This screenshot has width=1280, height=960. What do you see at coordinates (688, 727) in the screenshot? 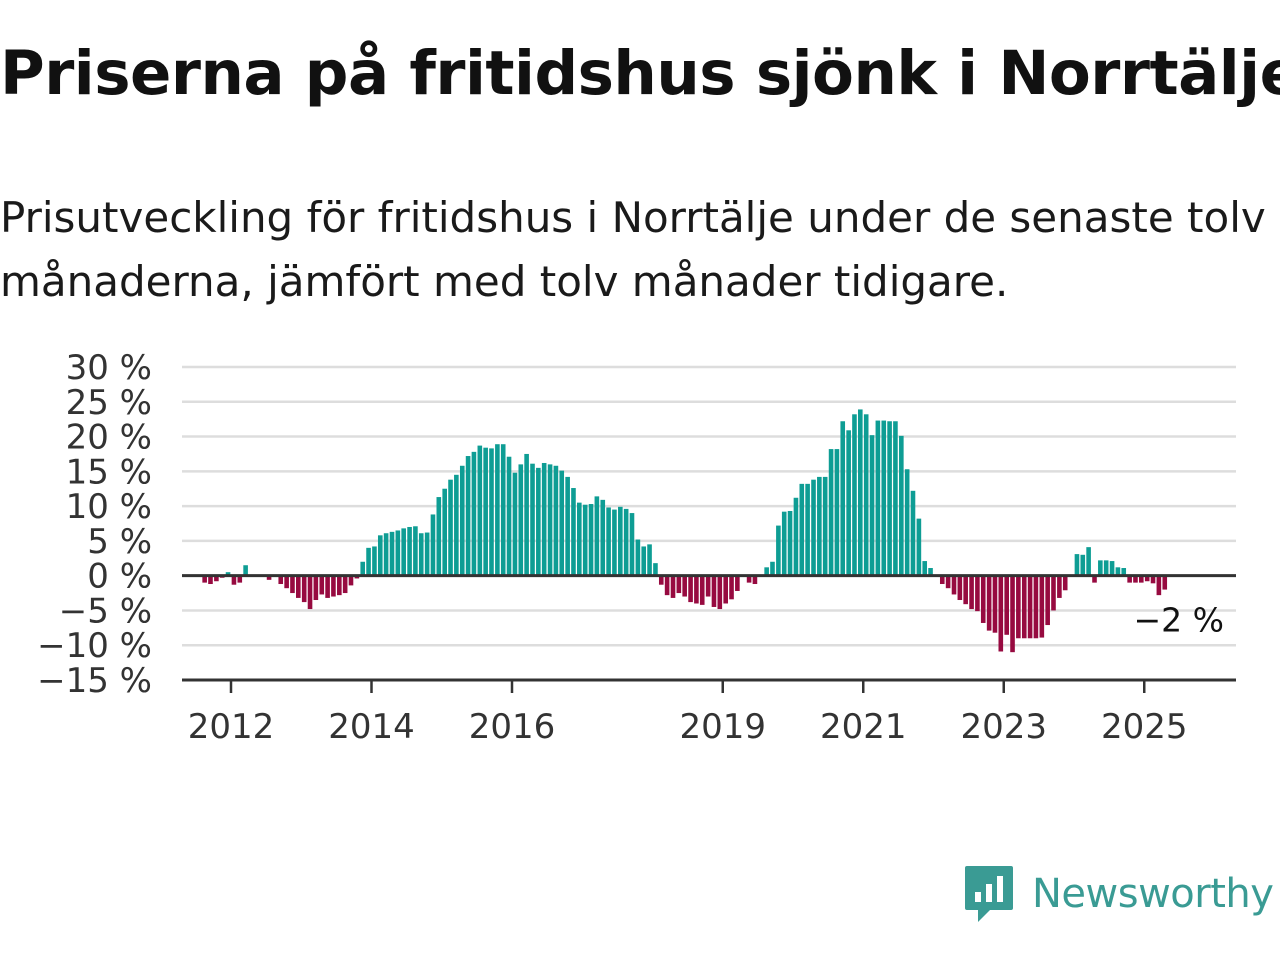
I see `x-tick-labels: 2012 2014 2016 2019 2021 2023 2025` at bounding box center [688, 727].